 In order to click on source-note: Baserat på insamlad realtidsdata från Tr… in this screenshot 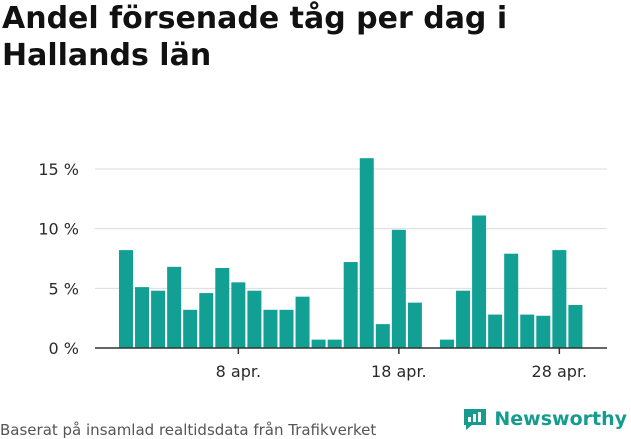, I will do `click(188, 430)`.